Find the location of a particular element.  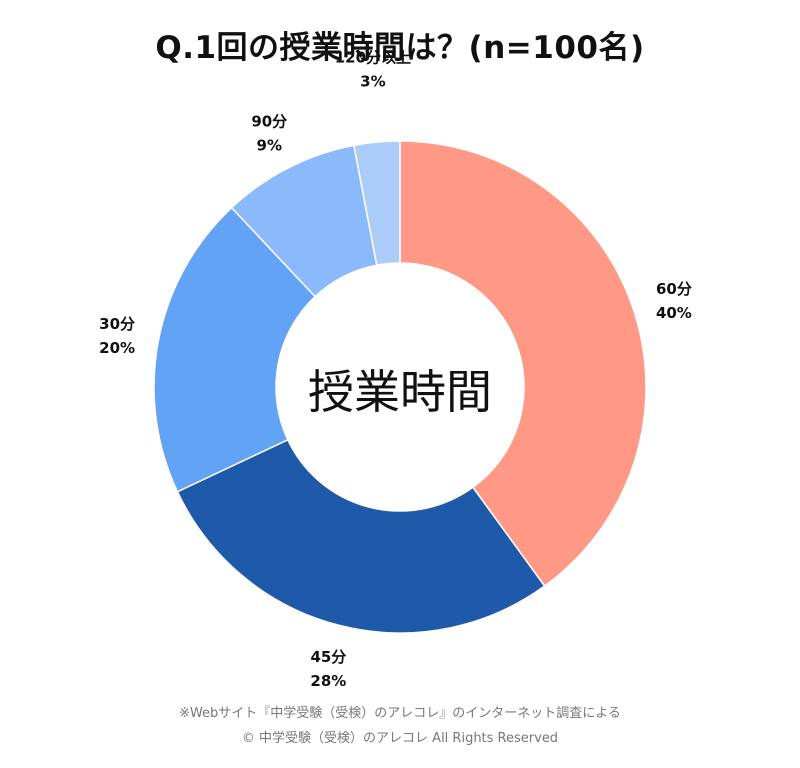

slice-label-1: 45分 is located at coordinates (328, 657).